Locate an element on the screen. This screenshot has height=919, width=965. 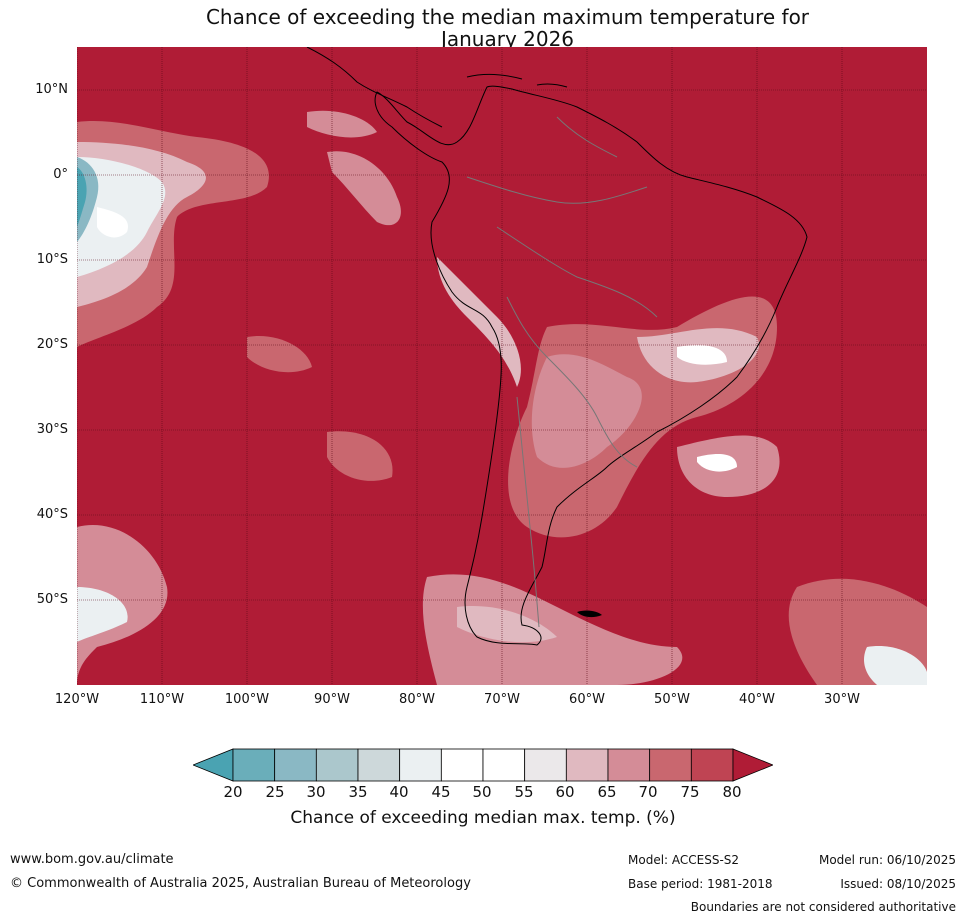
colorbar-tick-75: 75 is located at coordinates (690, 792).